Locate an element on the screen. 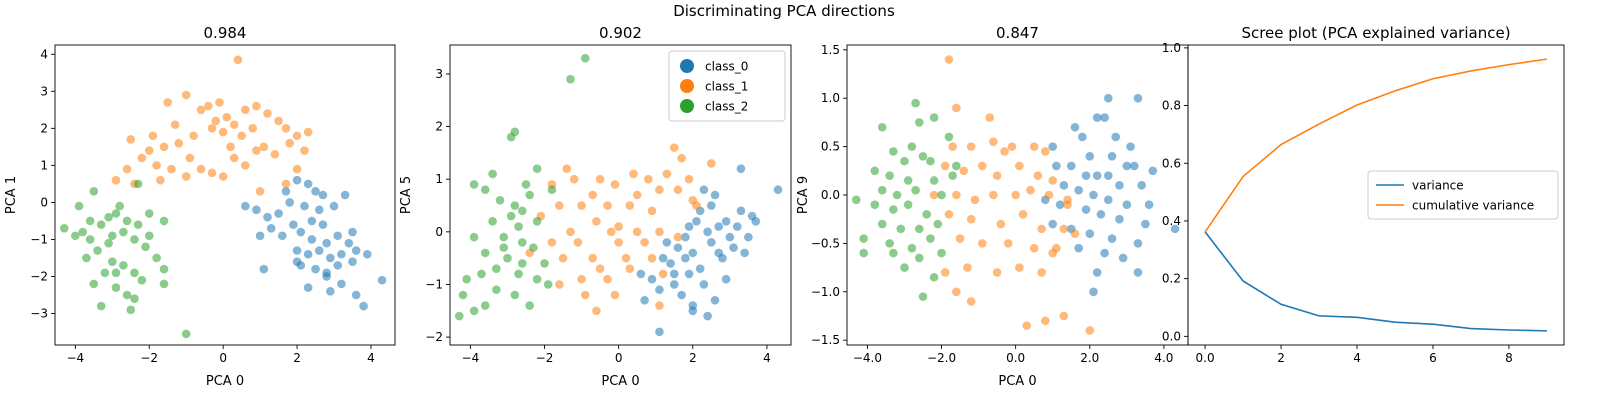  y-tick-label: −2 is located at coordinates (434, 337).